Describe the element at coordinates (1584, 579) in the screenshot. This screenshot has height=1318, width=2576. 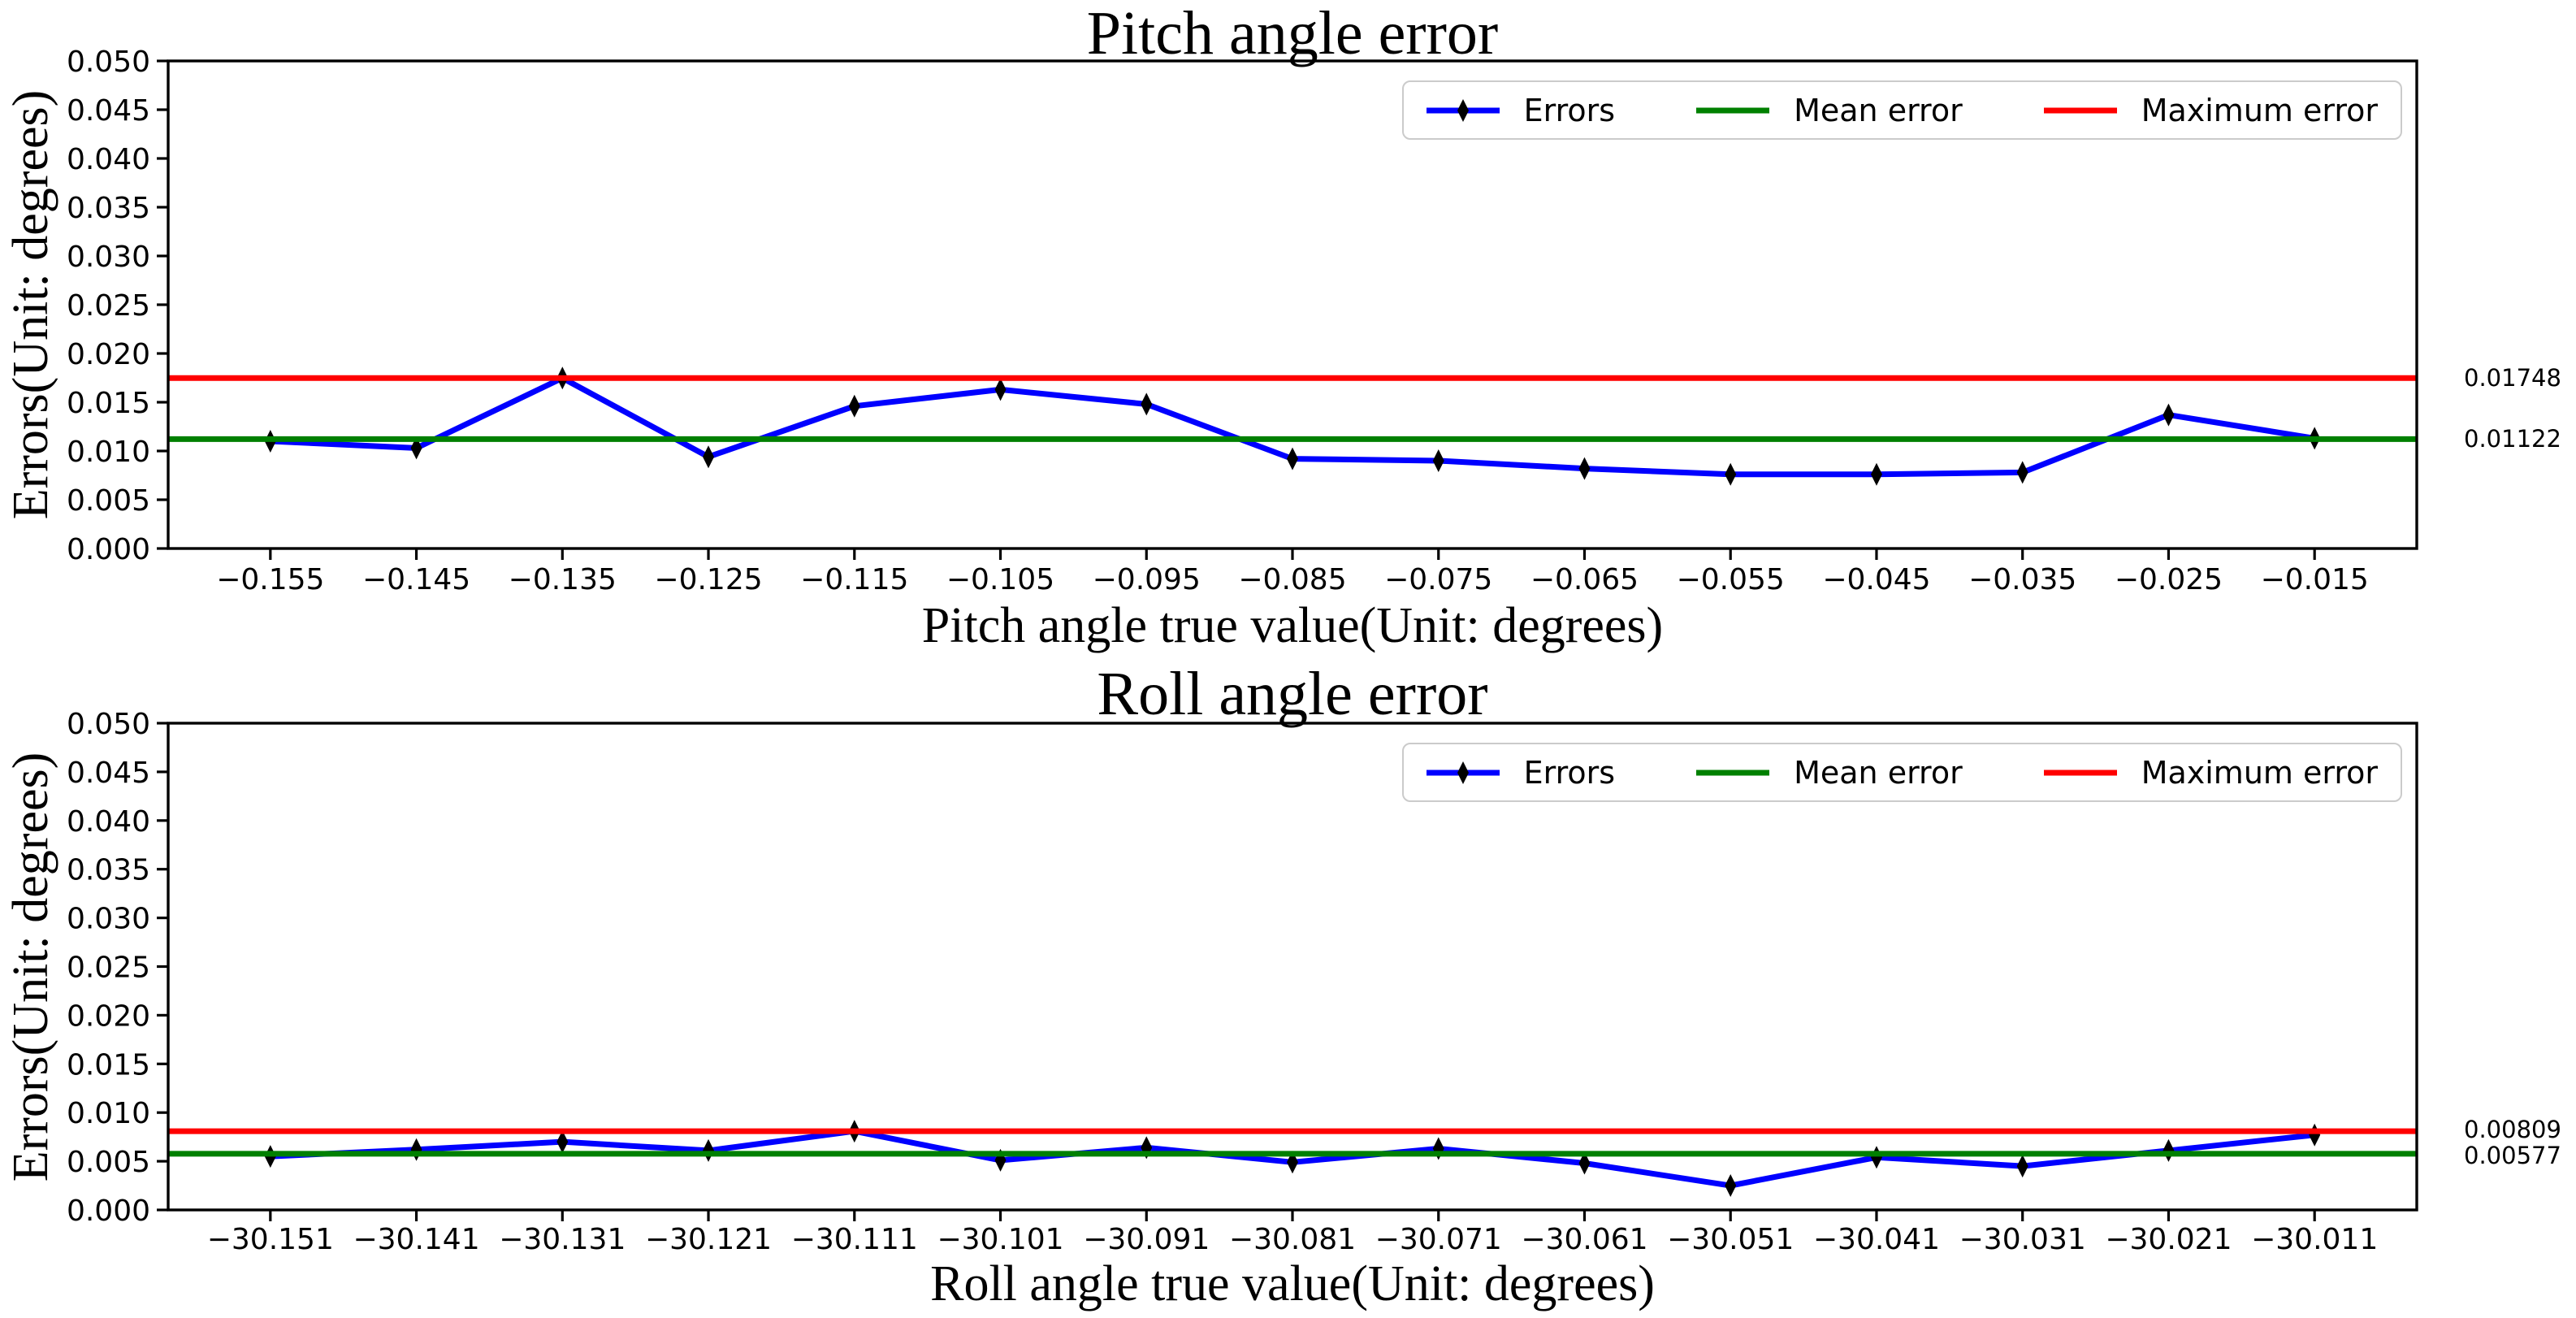
I see `svg-text: −0.065` at that location.